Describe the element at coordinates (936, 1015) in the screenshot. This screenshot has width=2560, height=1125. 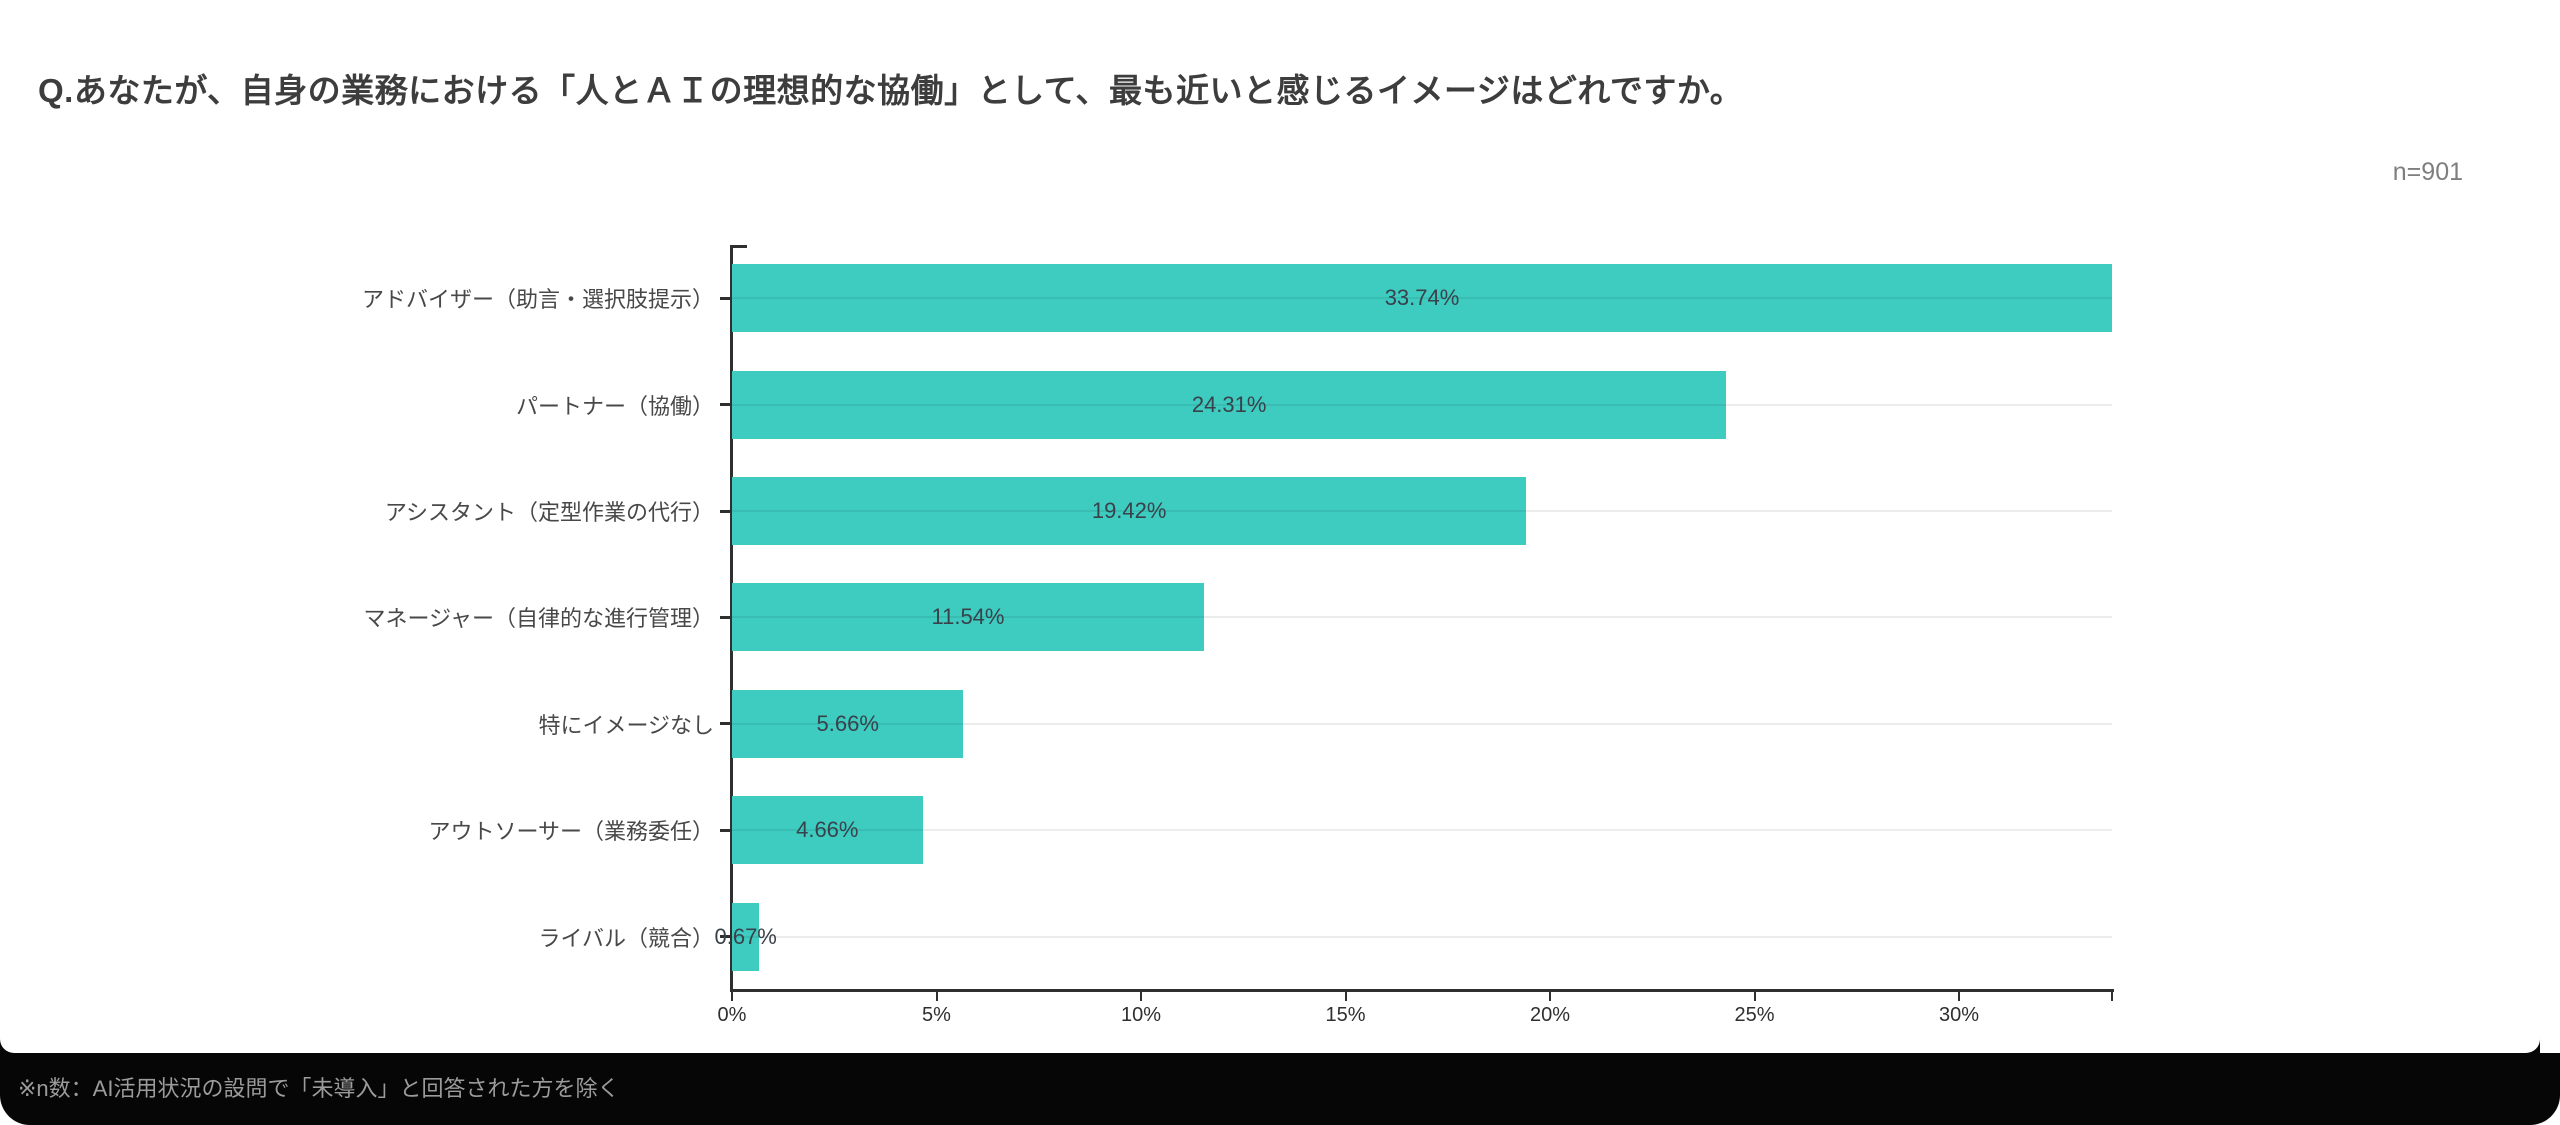
I see `x-axis-tick-label: 5%` at that location.